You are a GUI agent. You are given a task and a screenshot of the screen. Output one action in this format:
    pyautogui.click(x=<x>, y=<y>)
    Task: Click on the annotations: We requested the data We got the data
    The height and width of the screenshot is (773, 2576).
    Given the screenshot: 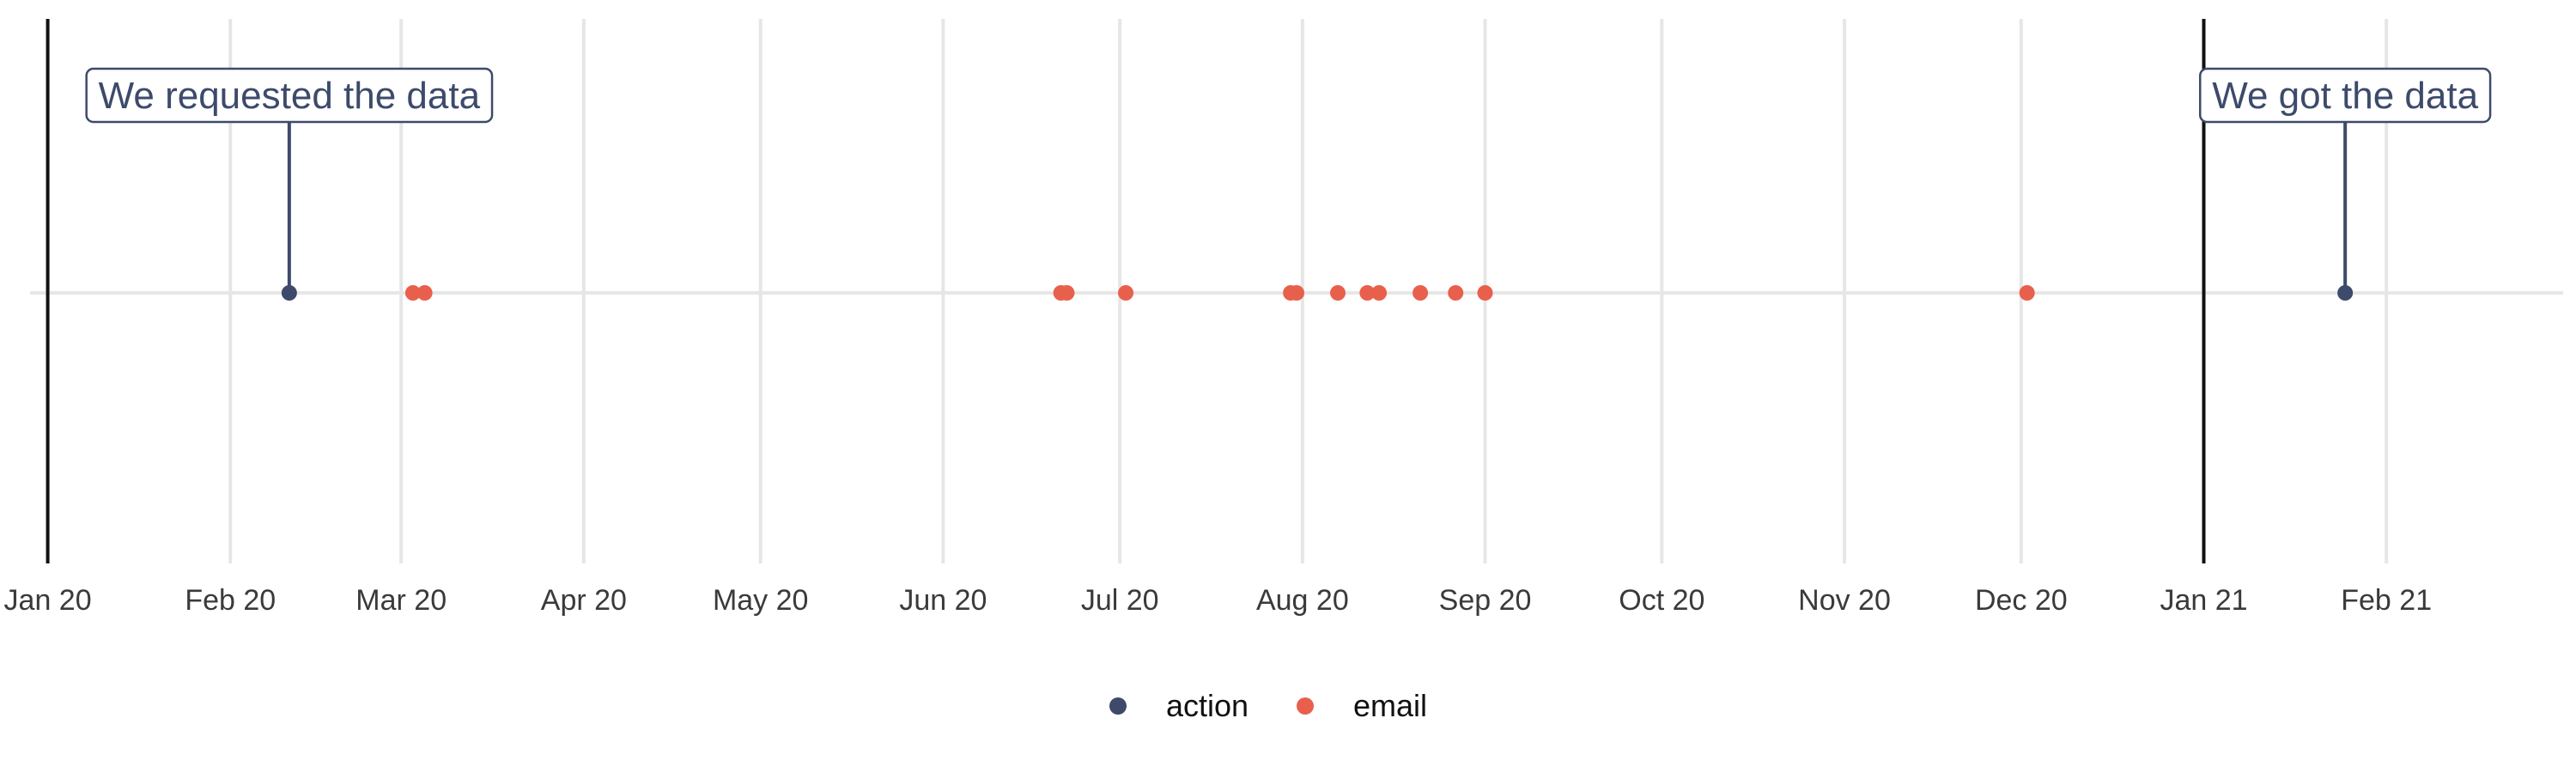 What is the action you would take?
    pyautogui.click(x=1288, y=95)
    